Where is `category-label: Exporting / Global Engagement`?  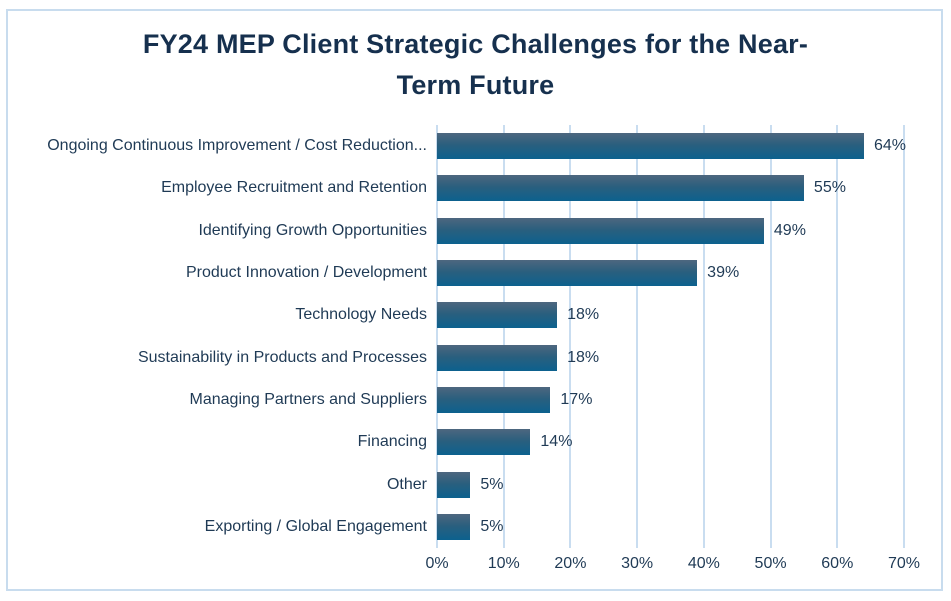 category-label: Exporting / Global Engagement is located at coordinates (315, 526).